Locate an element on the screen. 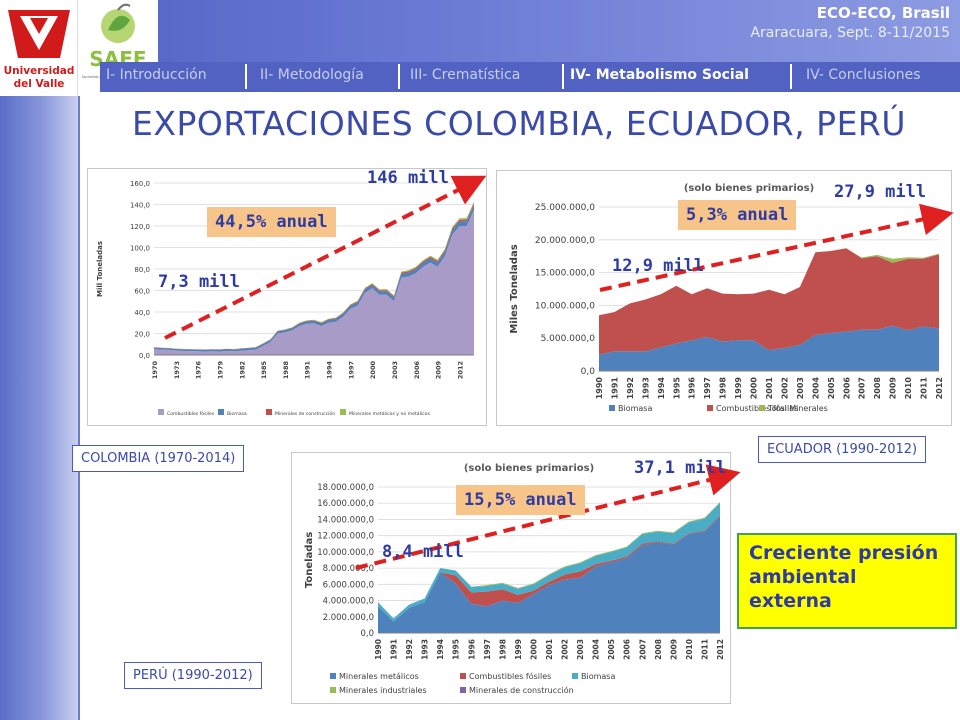 Image resolution: width=960 pixels, height=720 pixels. x-tick-label: 1973 is located at coordinates (177, 370).